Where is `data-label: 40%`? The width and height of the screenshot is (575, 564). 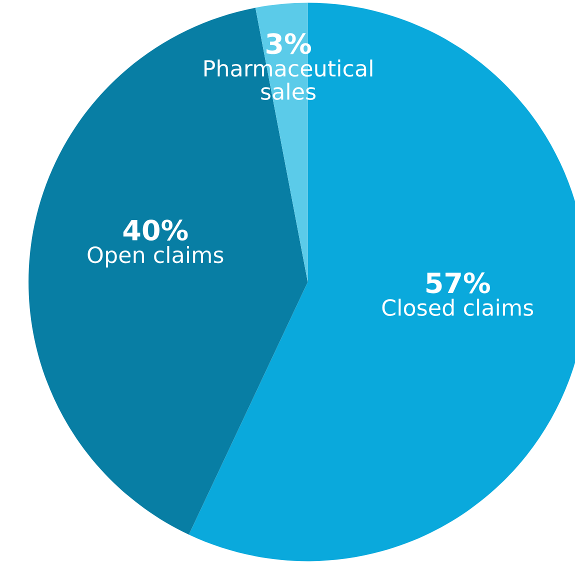
data-label: 40% is located at coordinates (155, 230).